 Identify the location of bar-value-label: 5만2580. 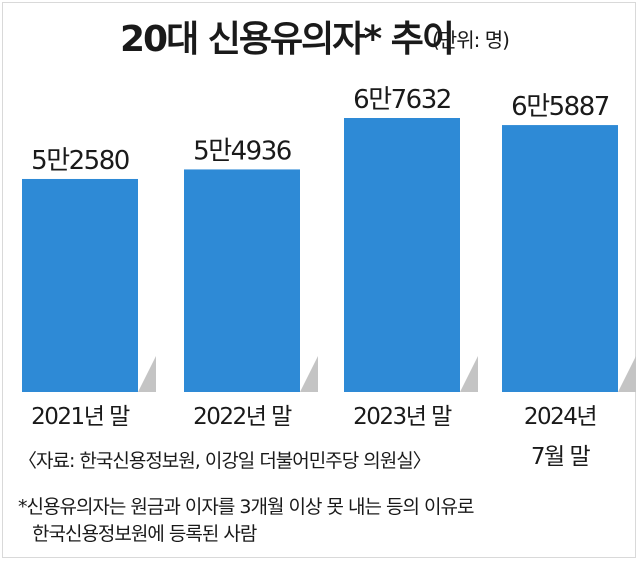
(80, 161).